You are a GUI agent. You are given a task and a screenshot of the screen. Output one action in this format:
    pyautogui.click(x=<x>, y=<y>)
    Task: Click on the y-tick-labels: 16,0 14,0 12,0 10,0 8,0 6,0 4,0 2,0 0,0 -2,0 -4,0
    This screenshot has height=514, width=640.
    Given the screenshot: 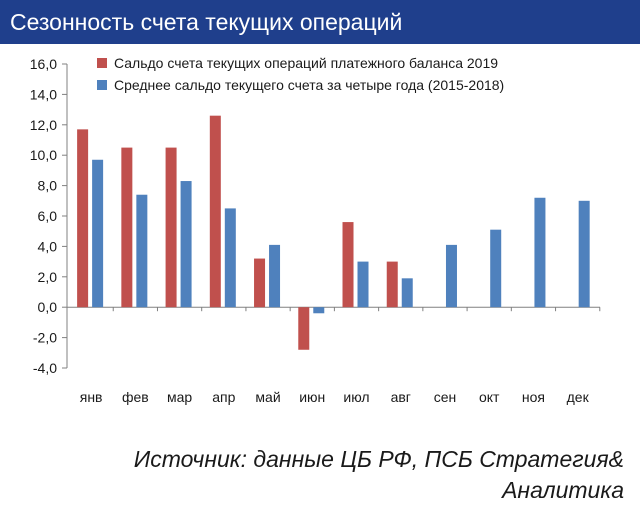 What is the action you would take?
    pyautogui.click(x=43, y=216)
    